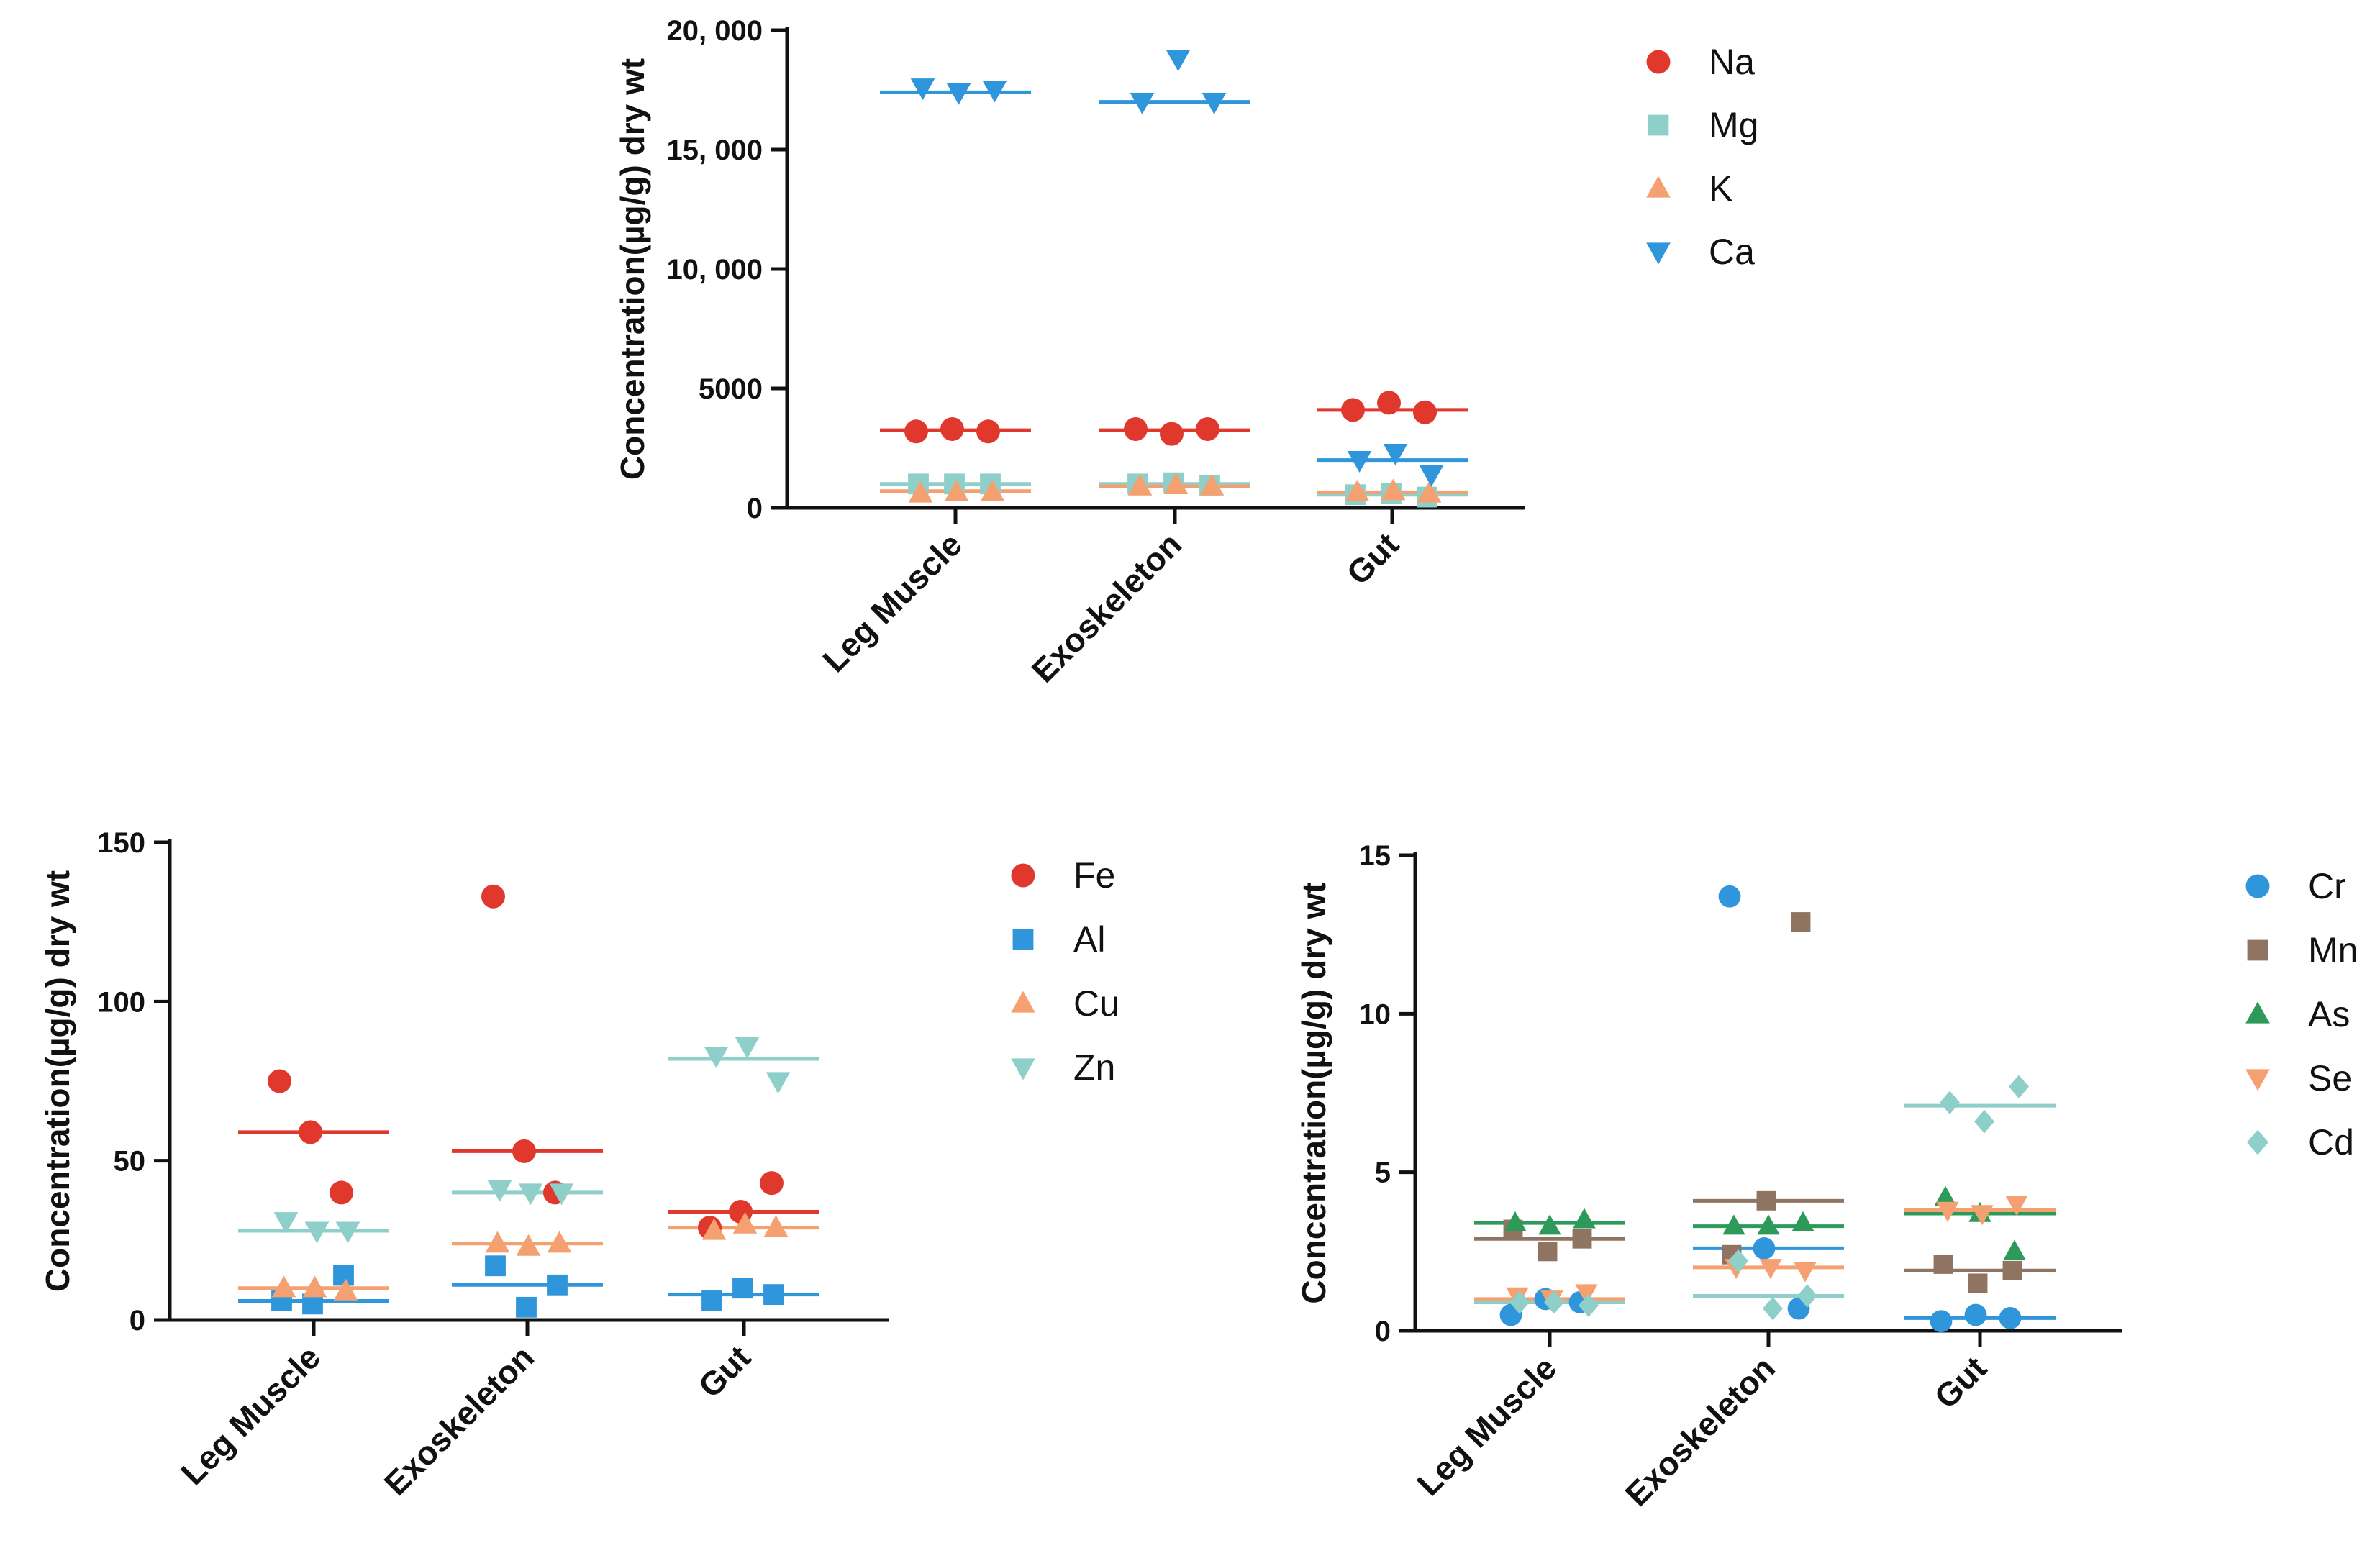 The image size is (2380, 1548). I want to click on legend-marker-mg, so click(1658, 125).